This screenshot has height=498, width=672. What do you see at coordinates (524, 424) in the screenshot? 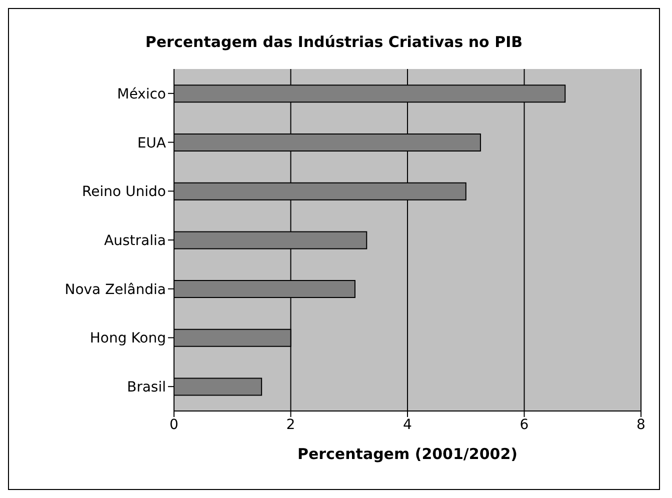
I see `x-tick-label: 6` at bounding box center [524, 424].